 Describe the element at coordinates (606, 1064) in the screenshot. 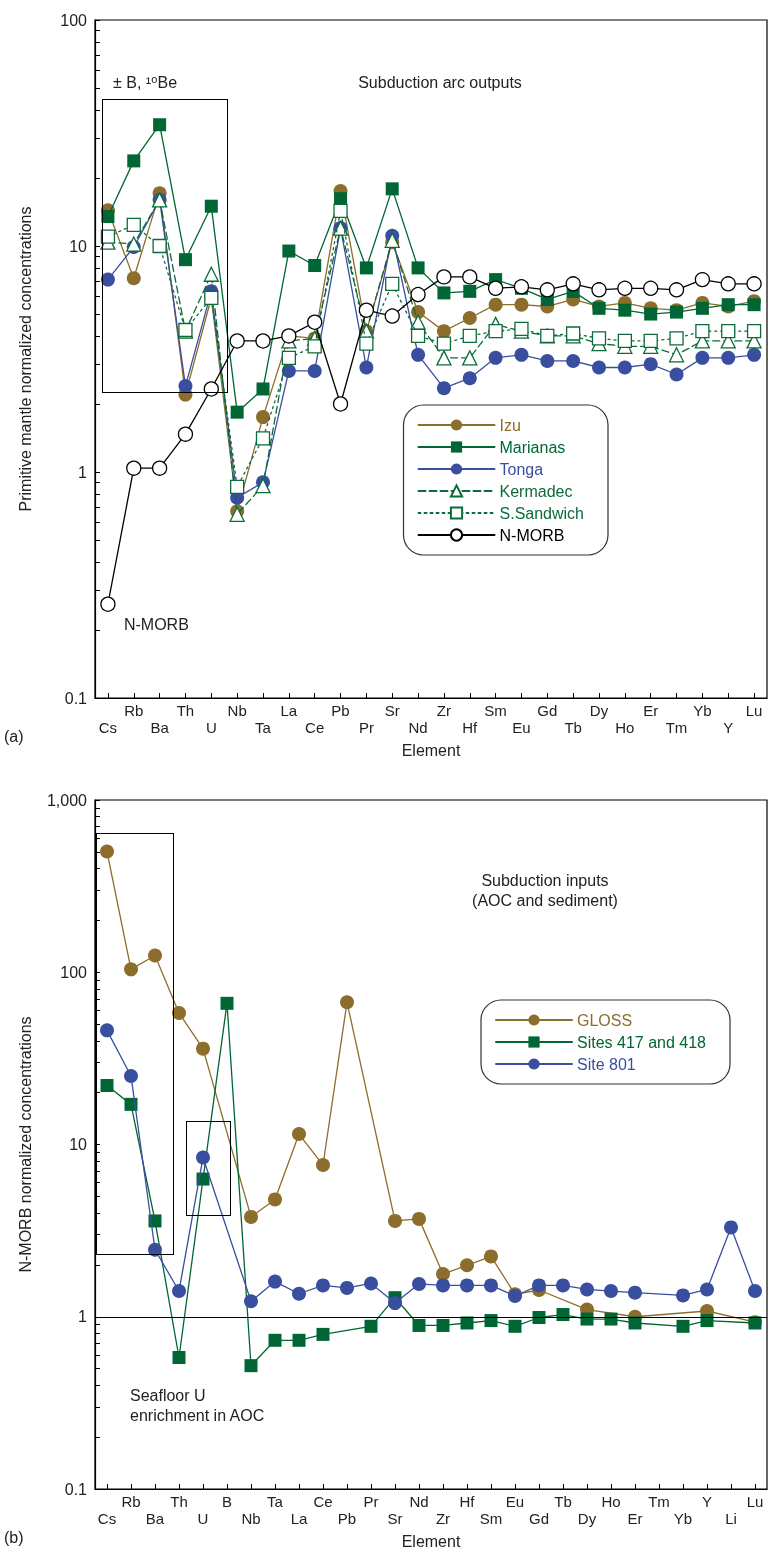

I see `legend-label: Site 801` at that location.